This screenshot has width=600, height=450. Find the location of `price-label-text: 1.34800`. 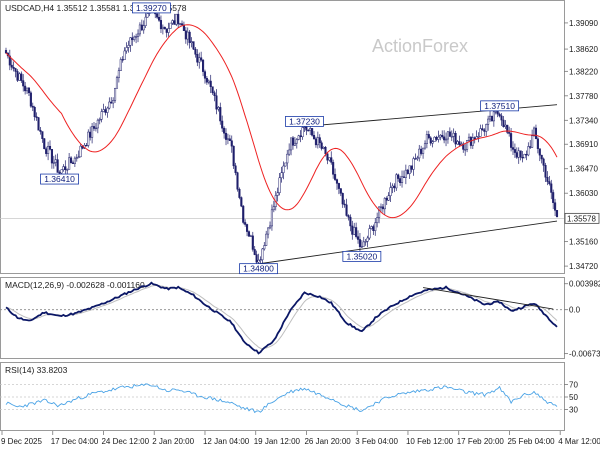

price-label-text: 1.34800 is located at coordinates (258, 269).